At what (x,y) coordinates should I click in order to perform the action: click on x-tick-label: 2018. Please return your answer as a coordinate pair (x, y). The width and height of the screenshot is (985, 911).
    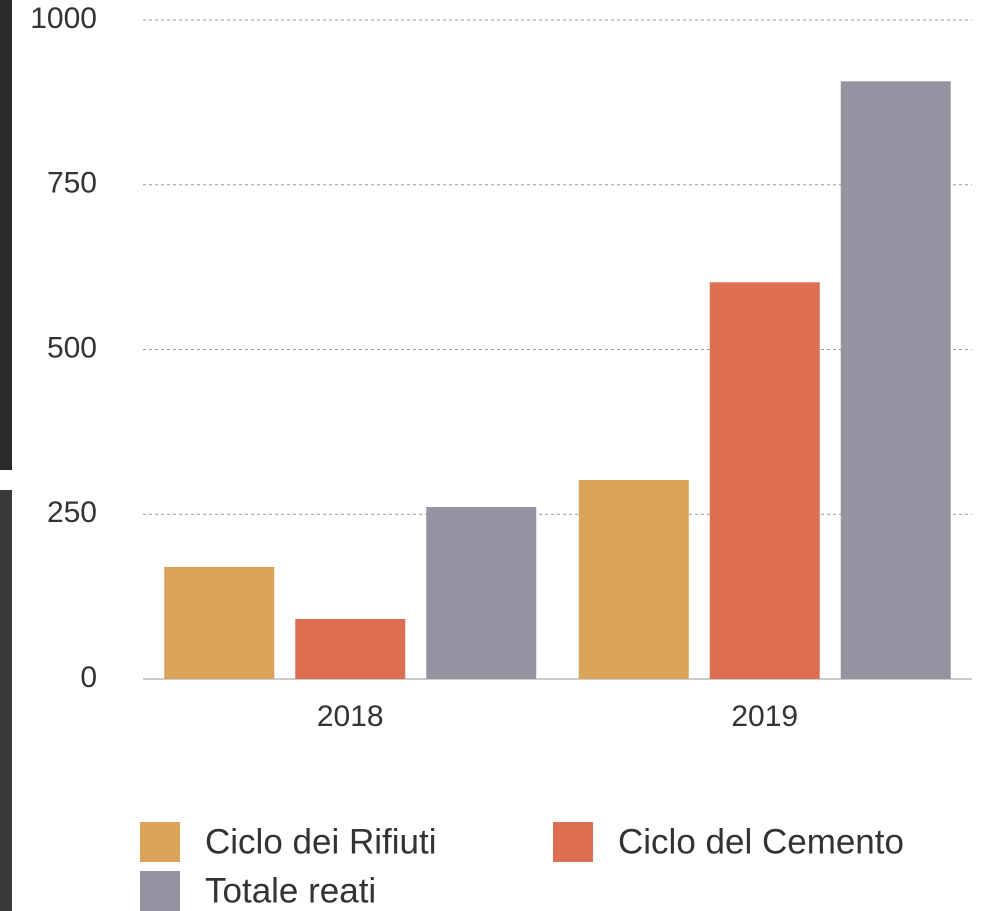
    Looking at the image, I should click on (350, 716).